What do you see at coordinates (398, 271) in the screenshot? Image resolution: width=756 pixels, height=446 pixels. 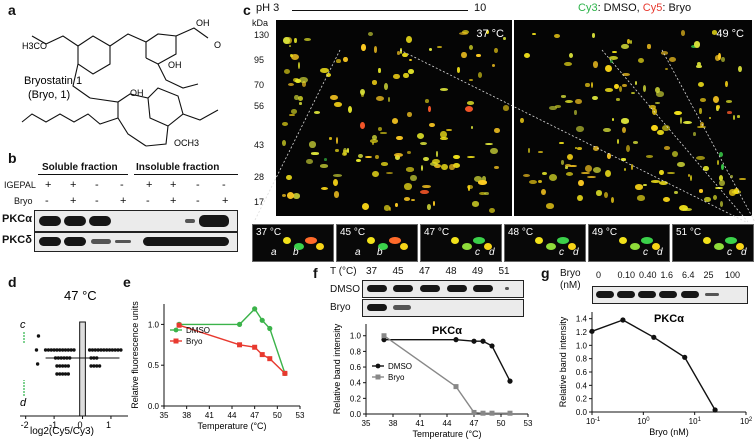 I see `f-temp-label: 45` at bounding box center [398, 271].